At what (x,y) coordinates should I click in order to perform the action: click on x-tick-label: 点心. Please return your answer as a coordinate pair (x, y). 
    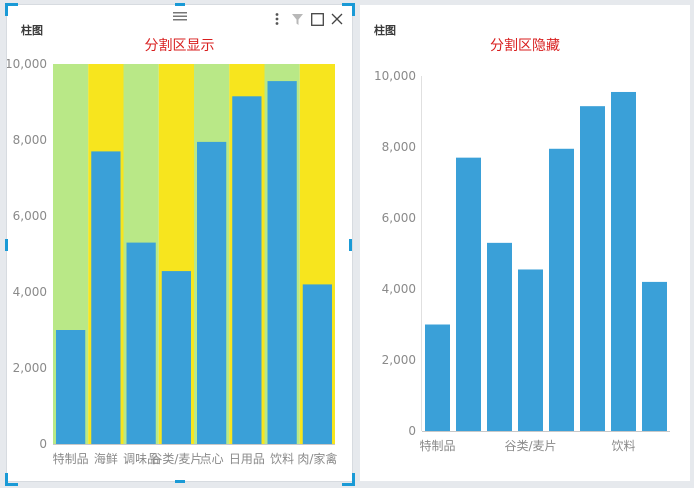
    Looking at the image, I should click on (212, 459).